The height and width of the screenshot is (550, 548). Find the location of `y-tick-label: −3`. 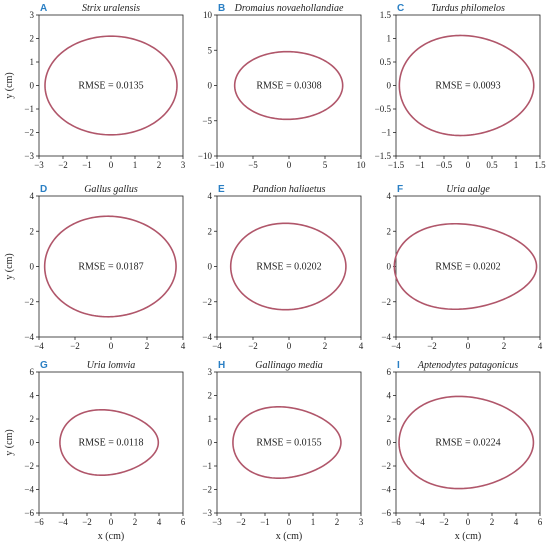

y-tick-label: −3 is located at coordinates (207, 513).